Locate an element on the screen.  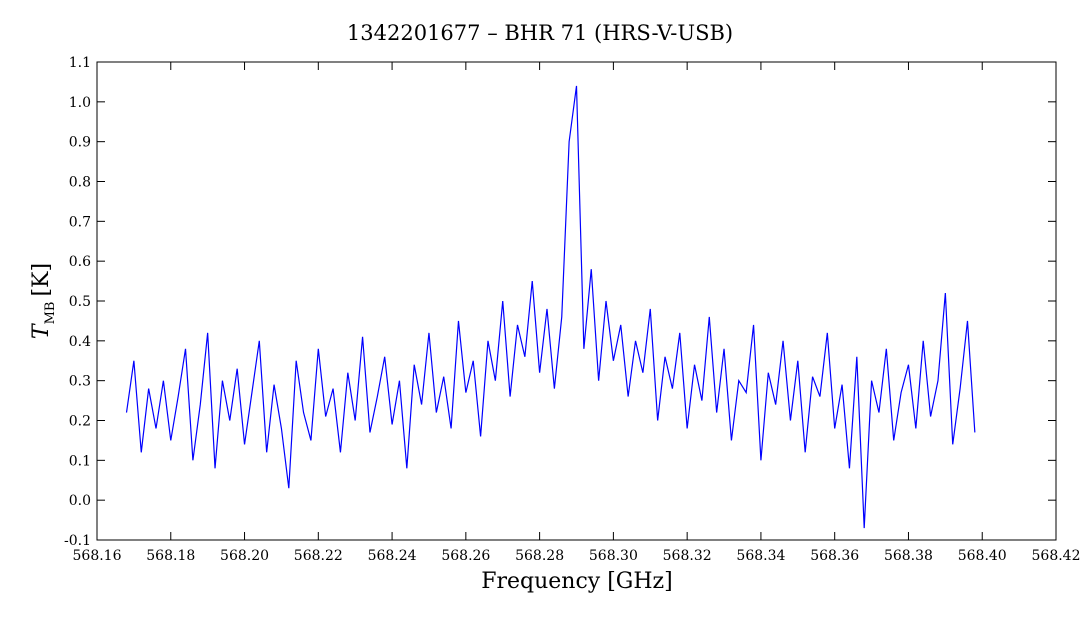
x-tick-label: 568.30 is located at coordinates (613, 556).